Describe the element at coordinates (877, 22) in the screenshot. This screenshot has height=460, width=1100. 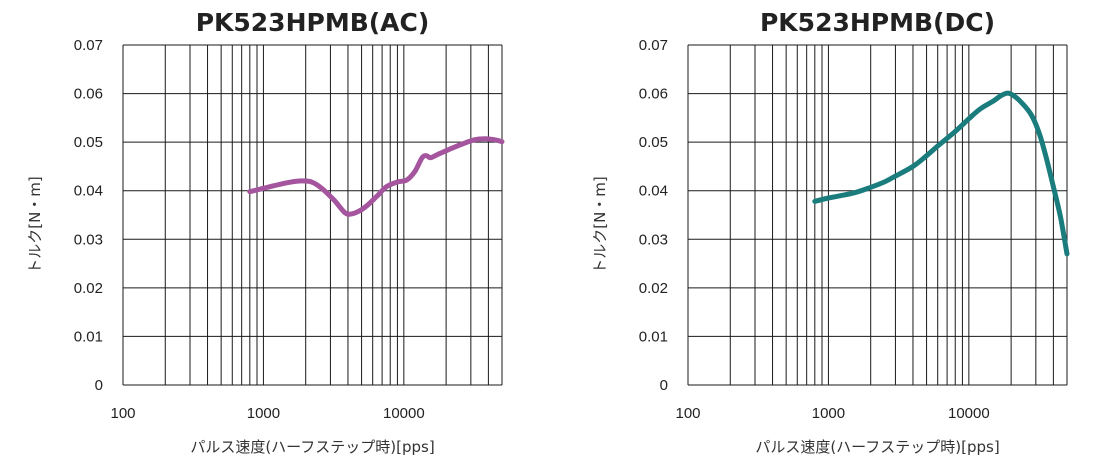
I see `chart-title: PK523HPMB(DC)` at that location.